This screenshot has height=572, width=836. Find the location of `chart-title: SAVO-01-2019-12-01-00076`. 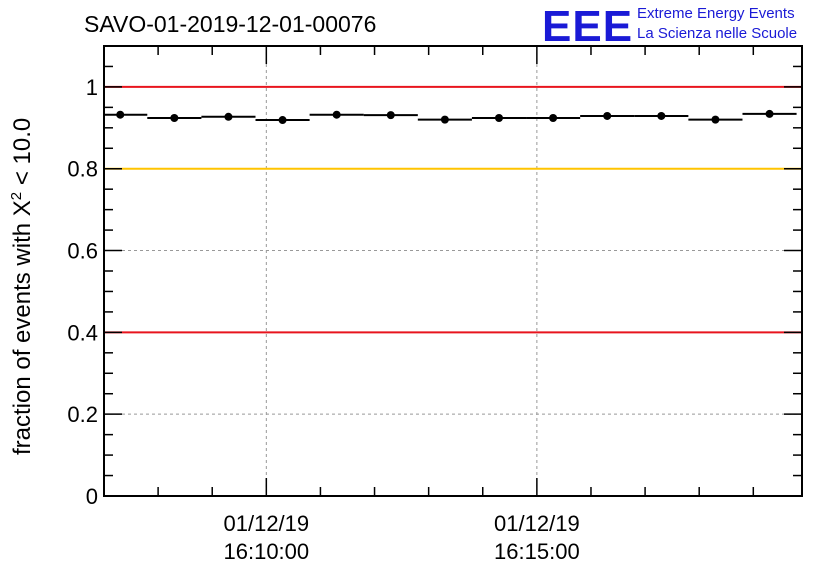

chart-title: SAVO-01-2019-12-01-00076 is located at coordinates (230, 24).